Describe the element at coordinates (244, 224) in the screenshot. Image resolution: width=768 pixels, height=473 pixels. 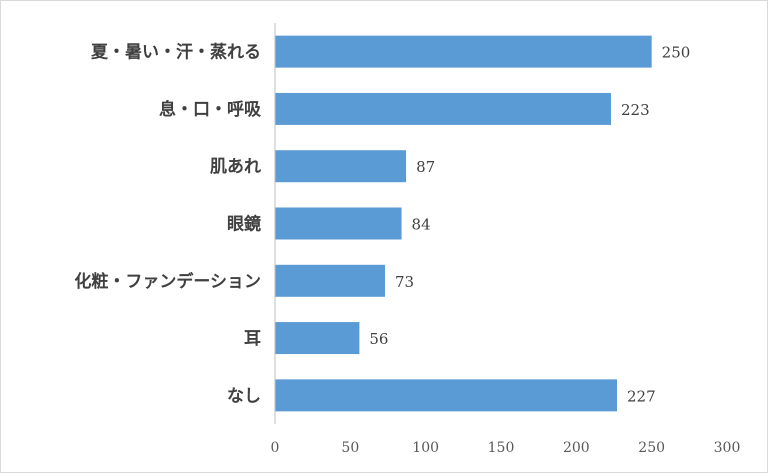
I see `category-label-3: 眼鏡` at that location.